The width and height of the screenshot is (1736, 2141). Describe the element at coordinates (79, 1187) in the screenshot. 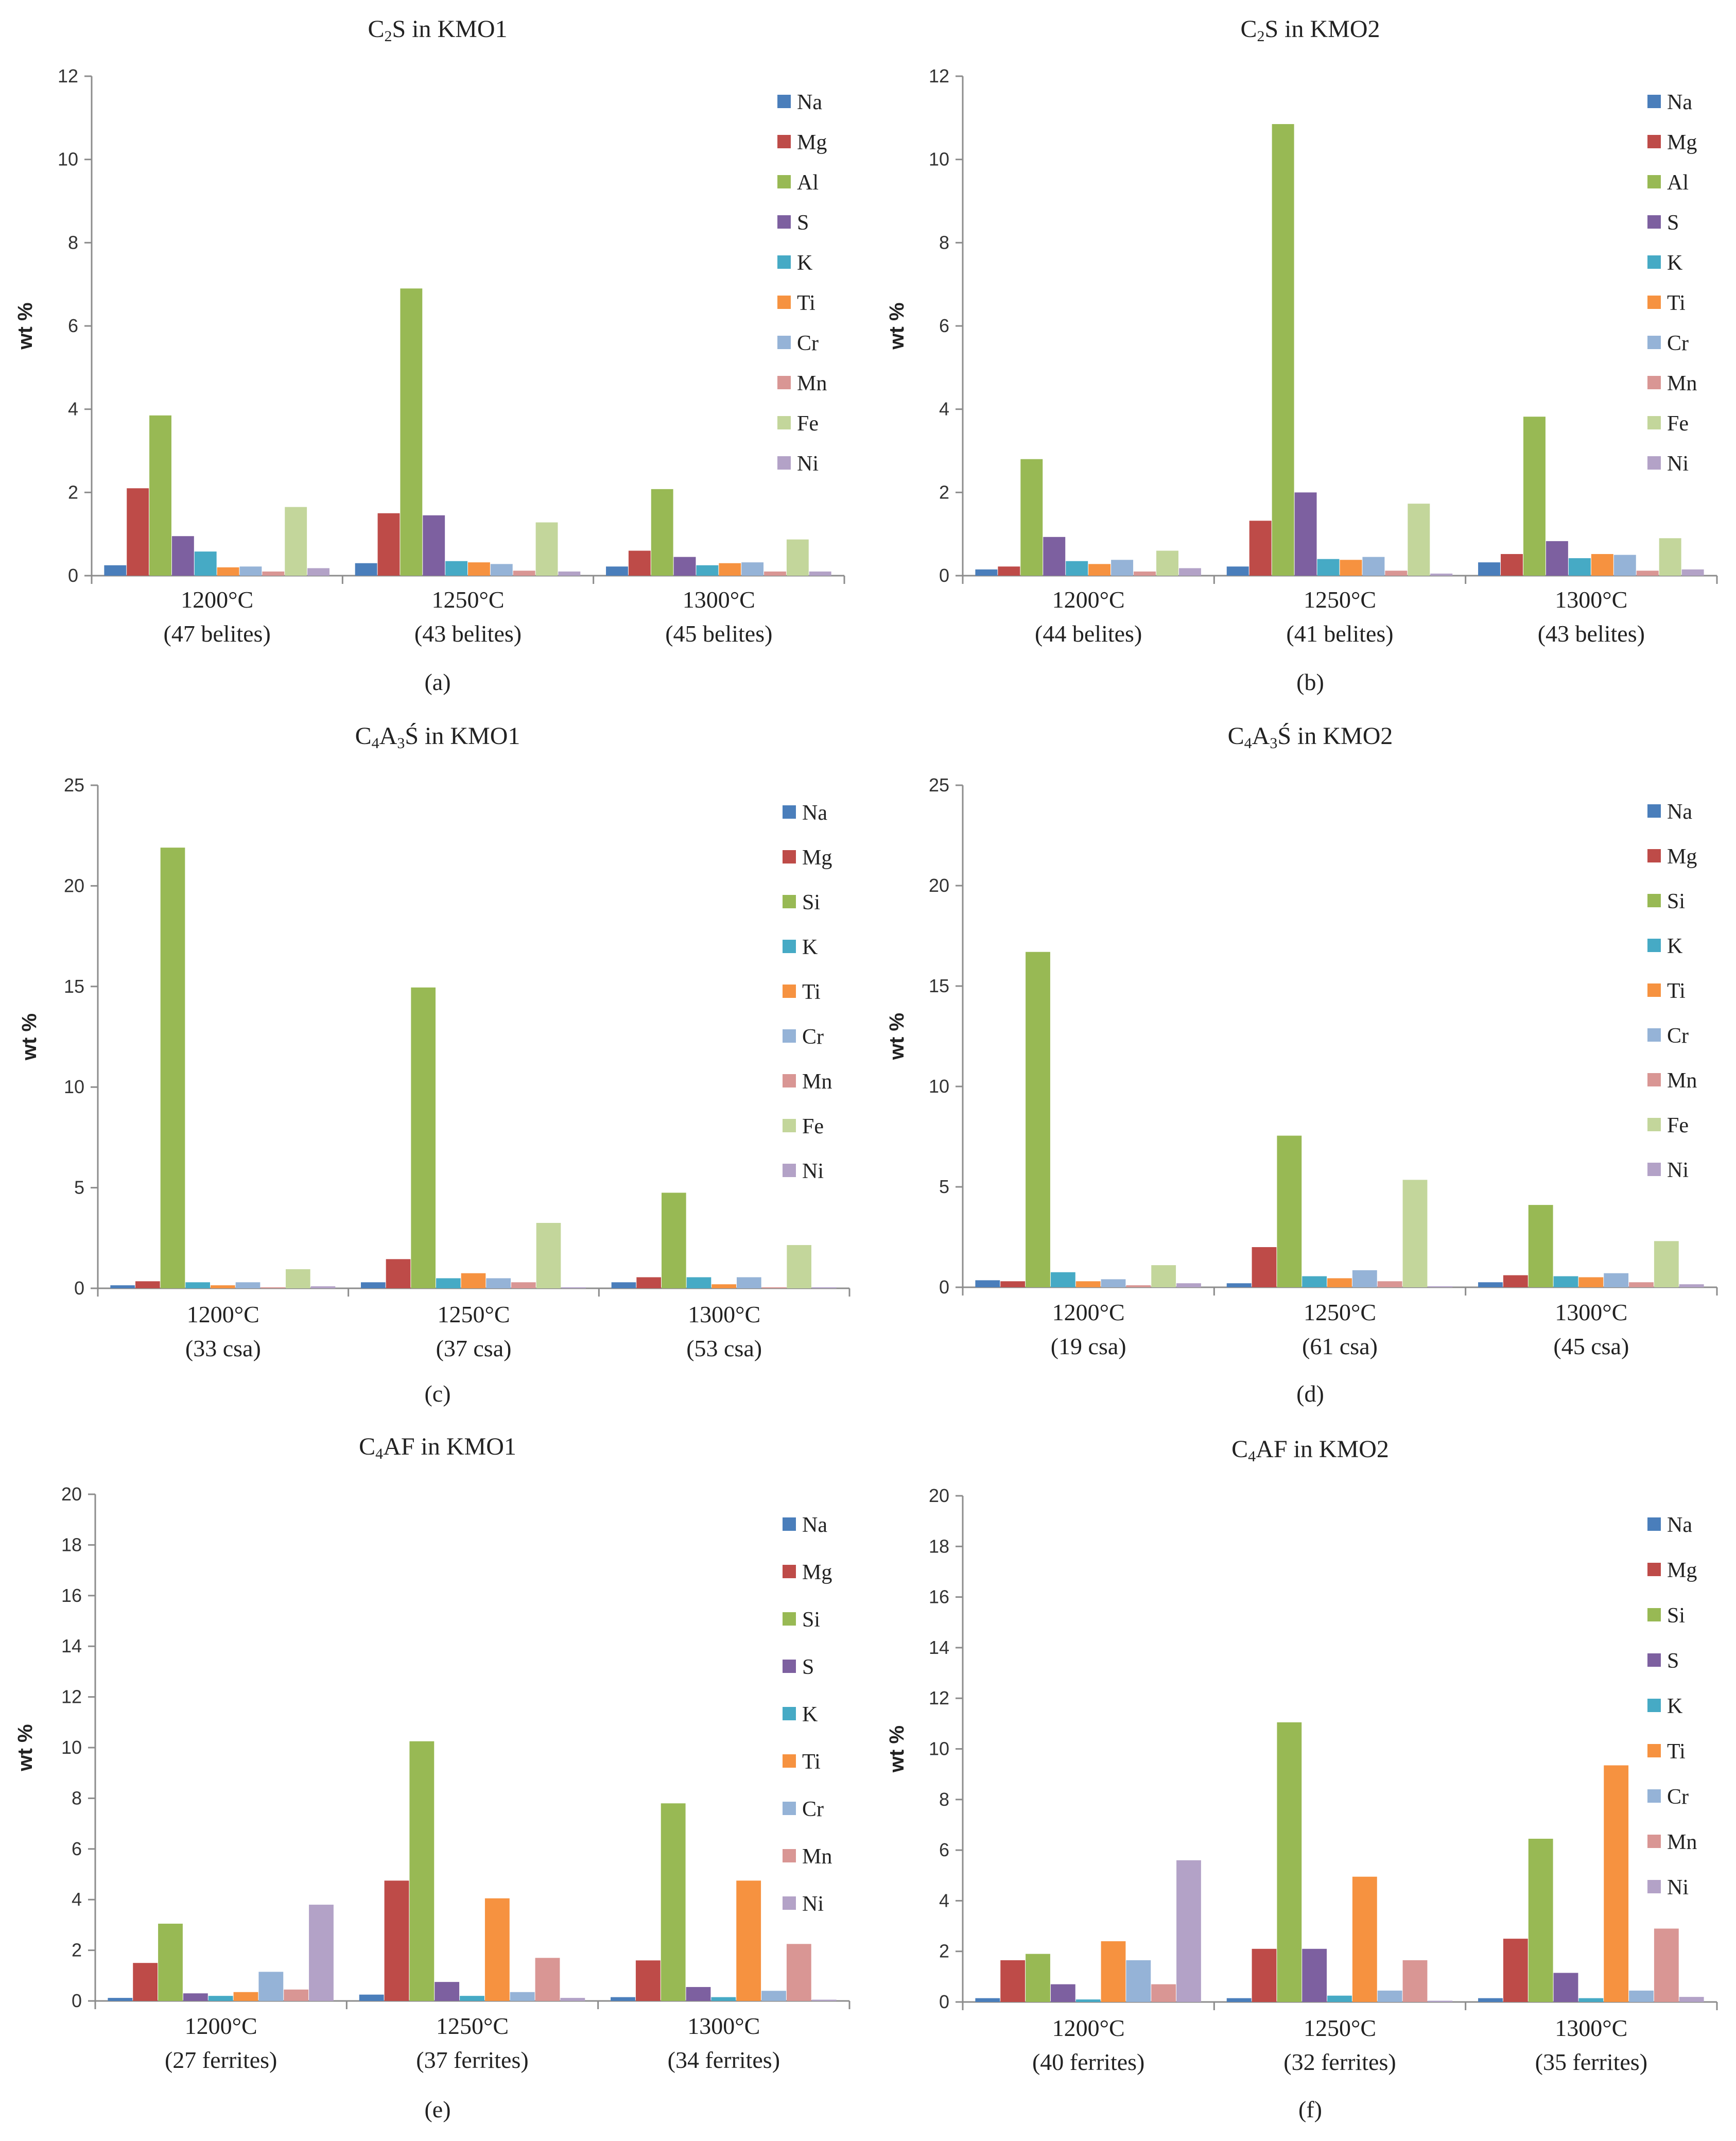

I see `y-tick-label: 5` at that location.